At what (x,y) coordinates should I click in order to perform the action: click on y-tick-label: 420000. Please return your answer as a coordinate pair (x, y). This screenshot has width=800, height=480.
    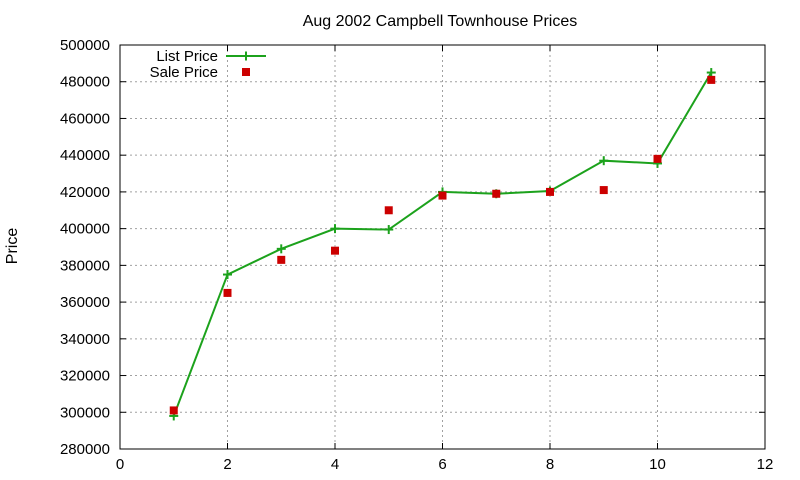
    Looking at the image, I should click on (85, 192).